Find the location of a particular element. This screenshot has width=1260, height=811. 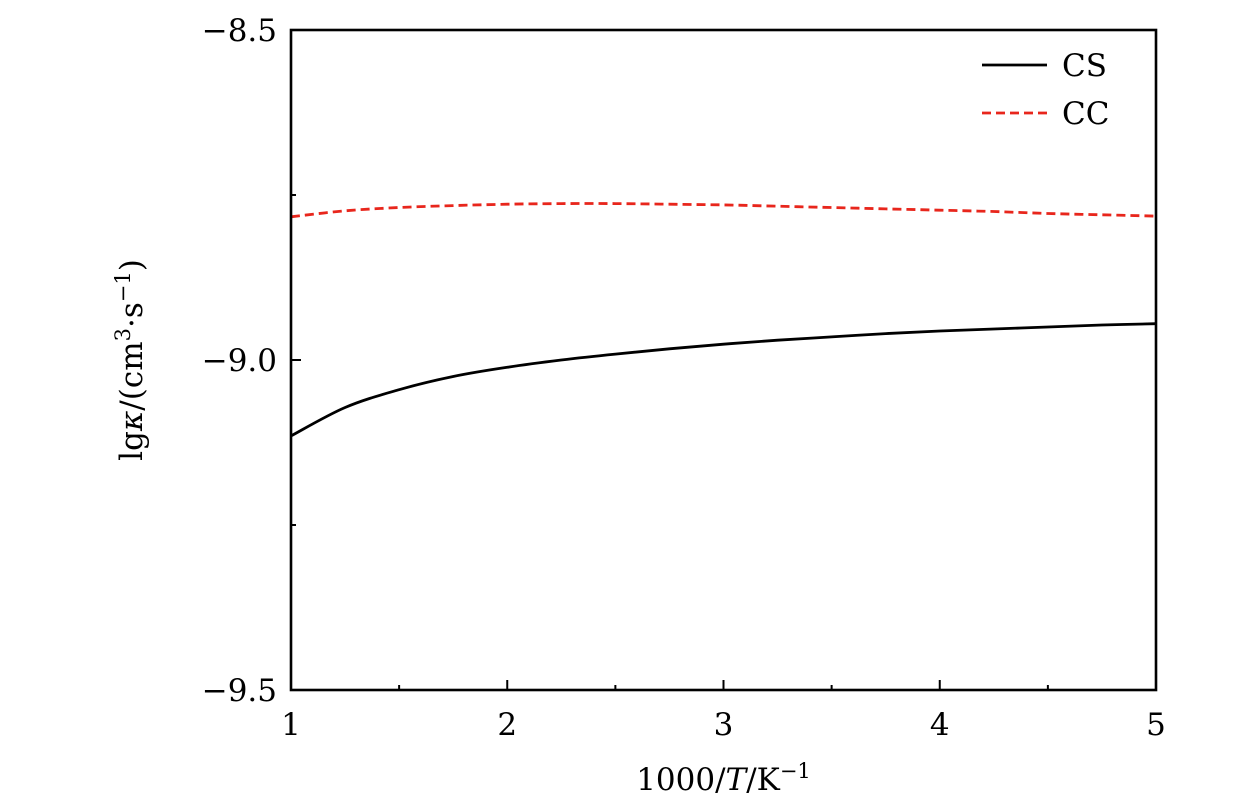

y-tick-label-0: −9.5 is located at coordinates (239, 691).